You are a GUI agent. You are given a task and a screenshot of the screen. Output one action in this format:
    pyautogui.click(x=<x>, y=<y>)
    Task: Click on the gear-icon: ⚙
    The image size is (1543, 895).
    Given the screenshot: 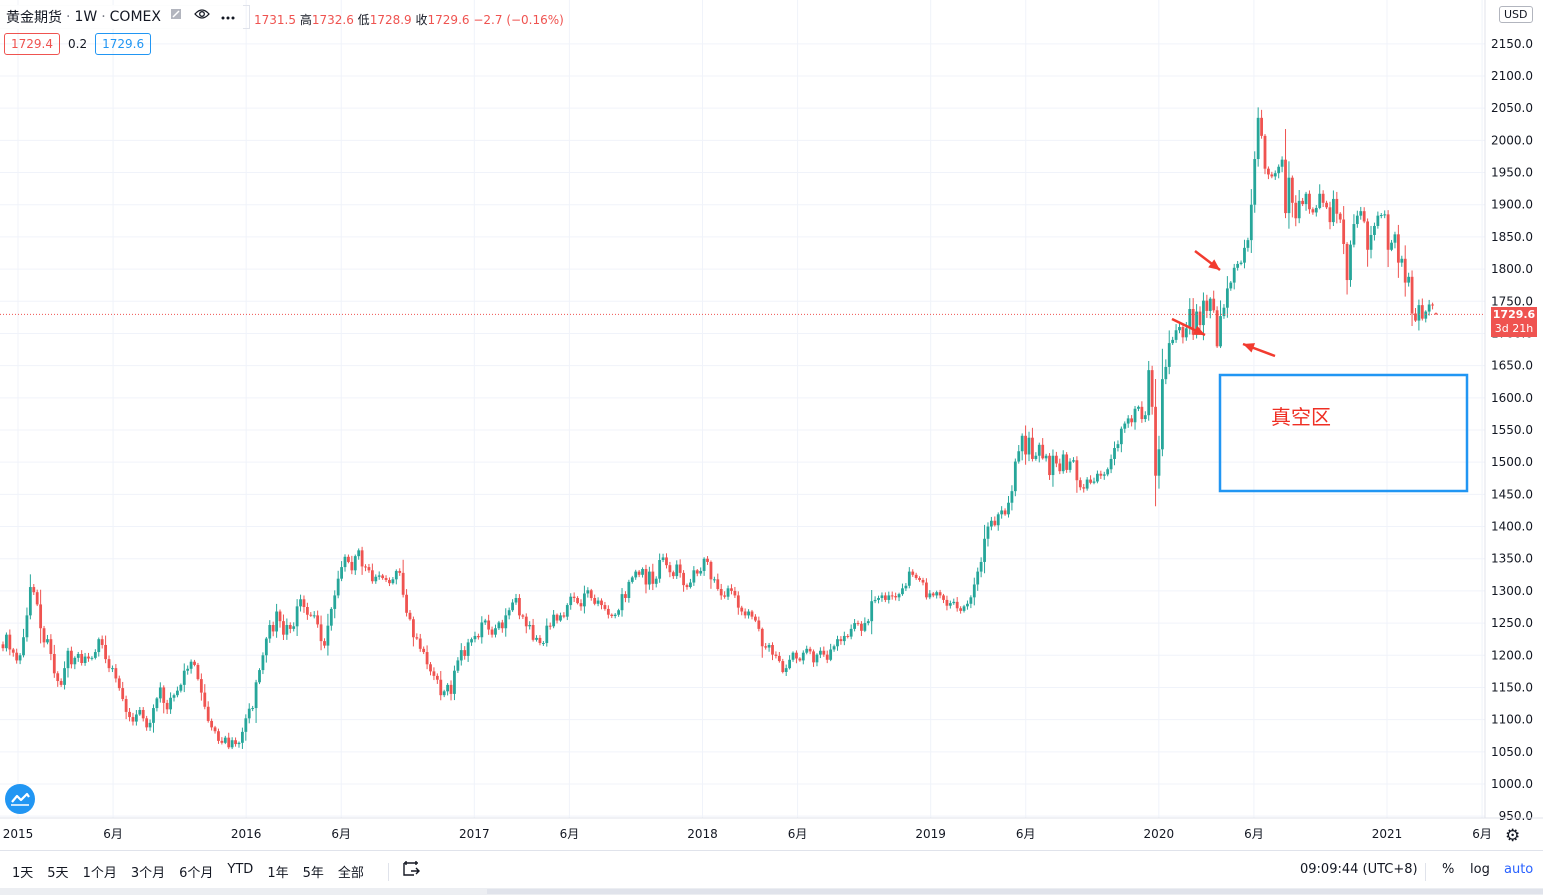 What is the action you would take?
    pyautogui.click(x=1513, y=836)
    